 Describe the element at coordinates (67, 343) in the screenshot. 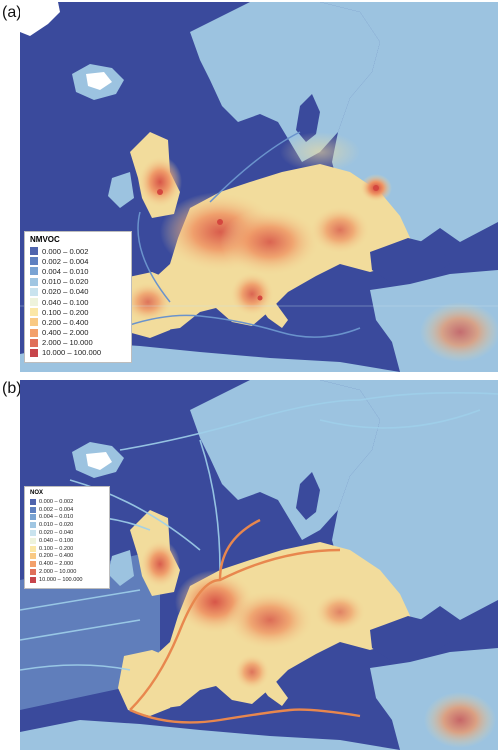

I see `nmvoc-legend-label: 2.000 – 10.000` at that location.